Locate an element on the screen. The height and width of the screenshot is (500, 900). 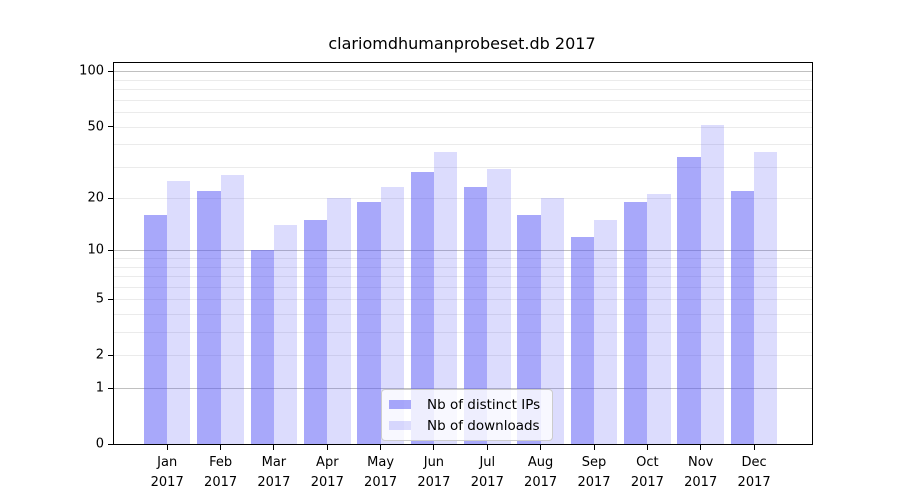
x-tick-label: Jan 2017 is located at coordinates (167, 472).